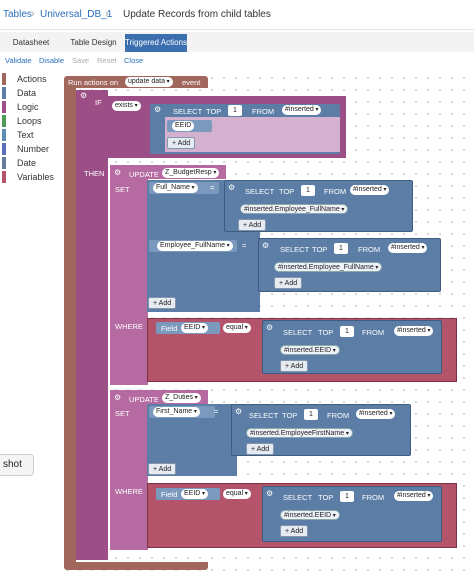  What do you see at coordinates (136, 566) in the screenshot?
I see `run-actions-bottom` at bounding box center [136, 566].